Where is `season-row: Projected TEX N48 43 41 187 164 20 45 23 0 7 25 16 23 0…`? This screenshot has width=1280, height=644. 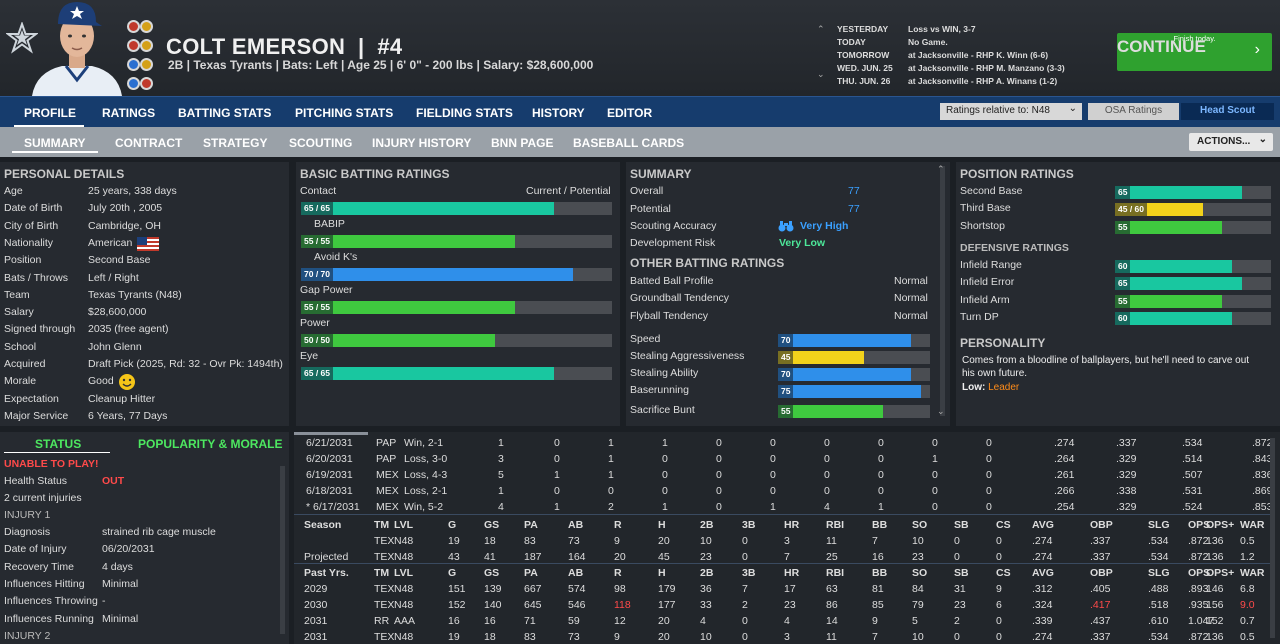
season-row: Projected TEX N48 43 41 187 164 20 45 23 0 7 25 16 23 0… is located at coordinates (787, 557).